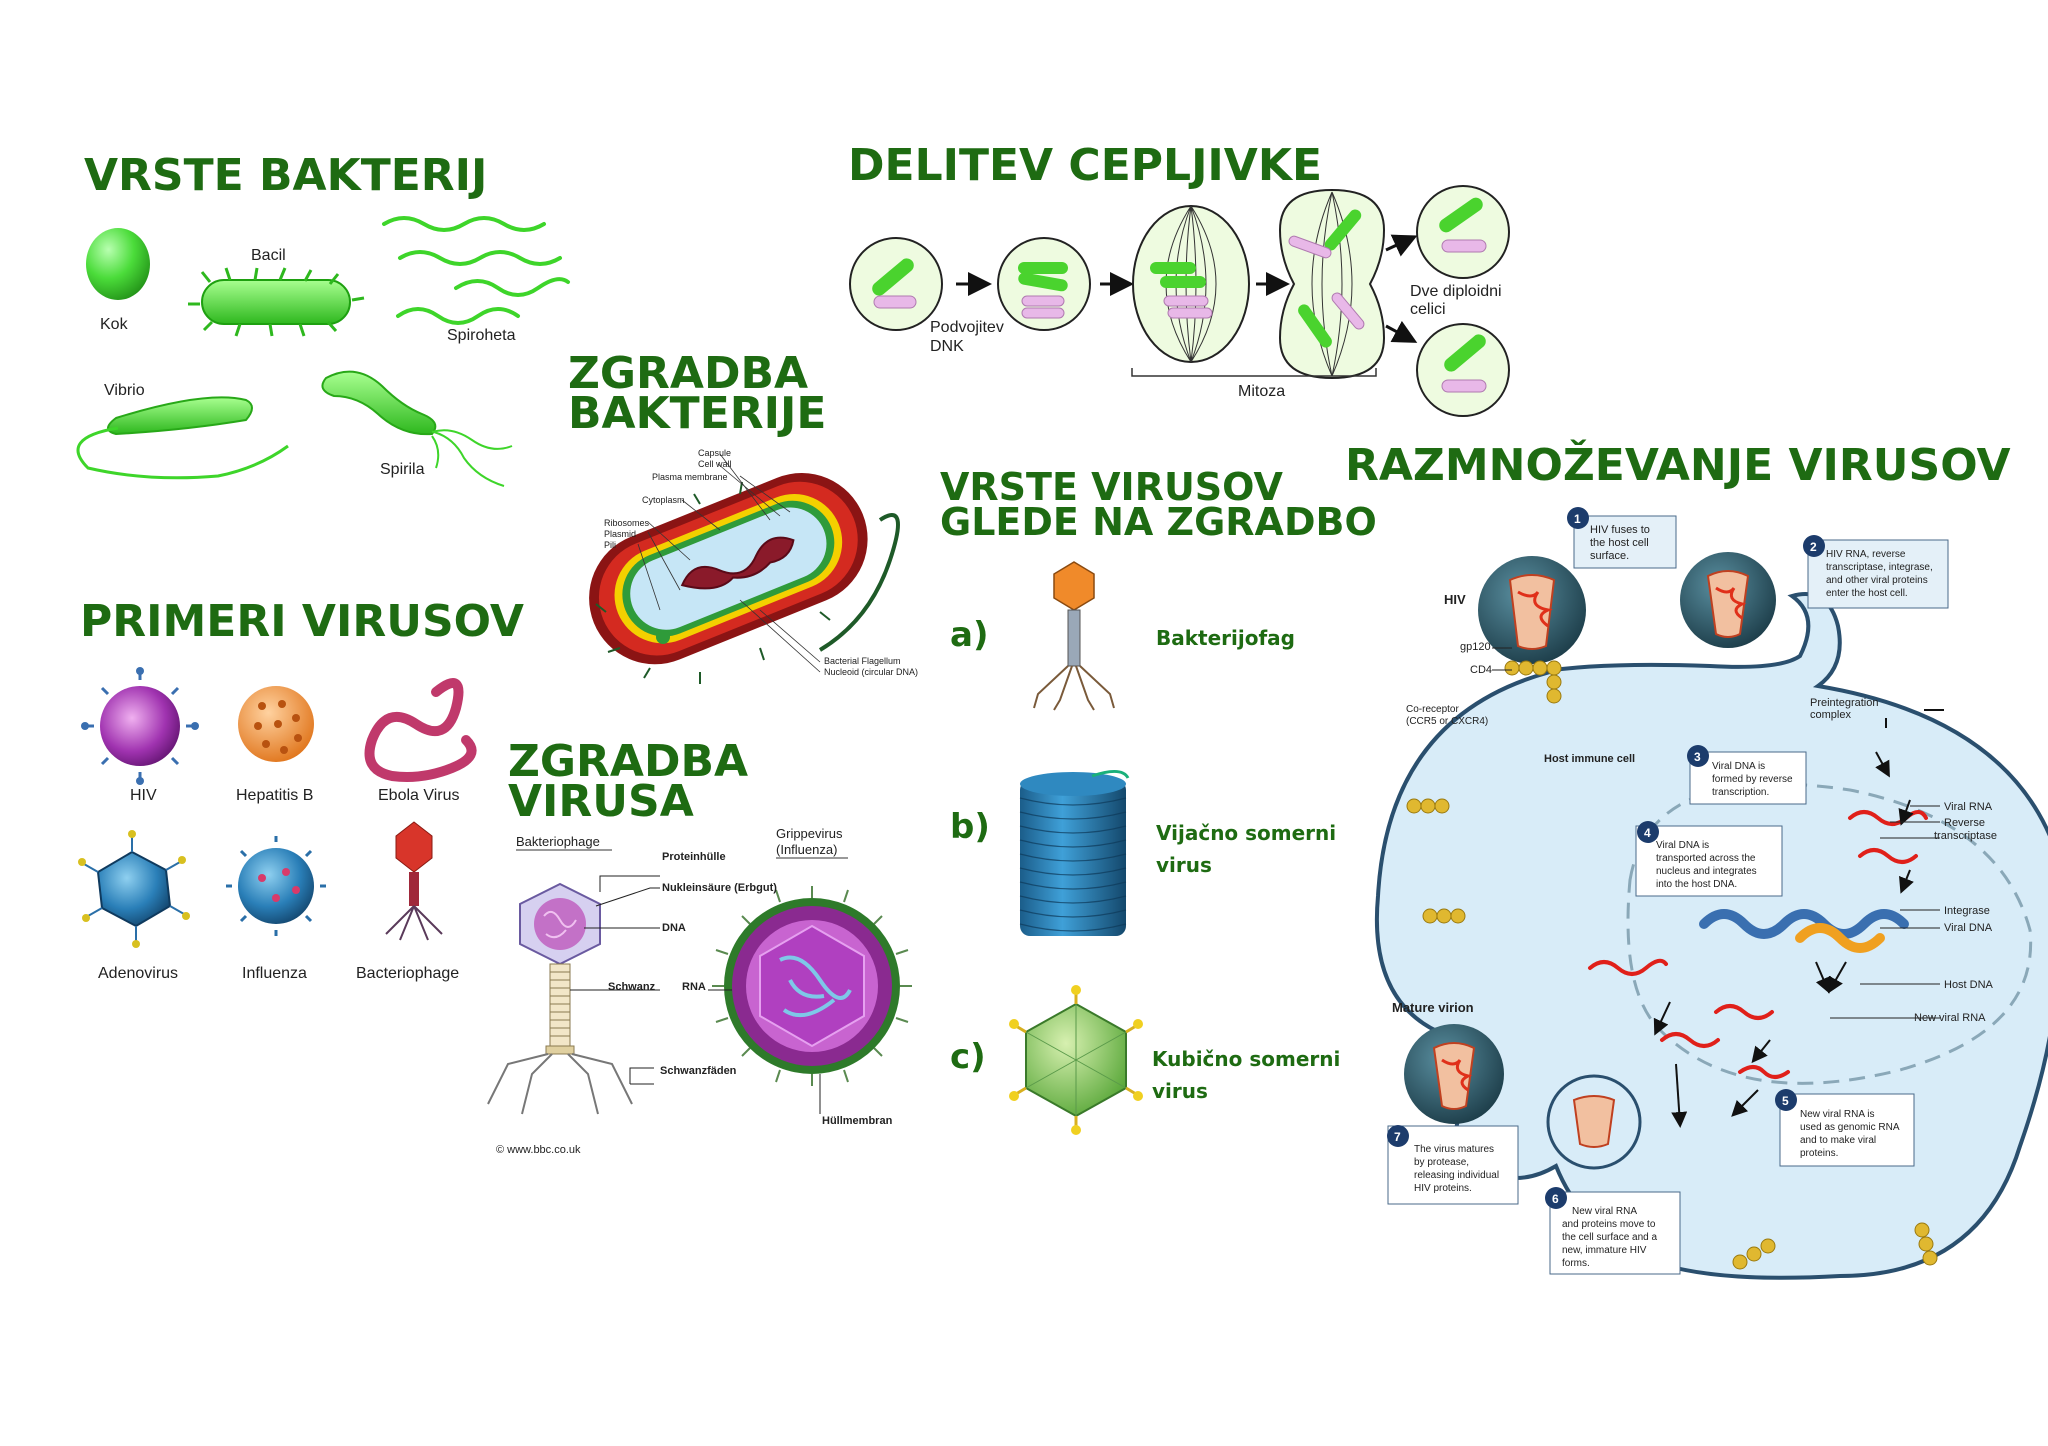  What do you see at coordinates (627, 523) in the screenshot?
I see `label-ribosomes: Ribosomes` at bounding box center [627, 523].